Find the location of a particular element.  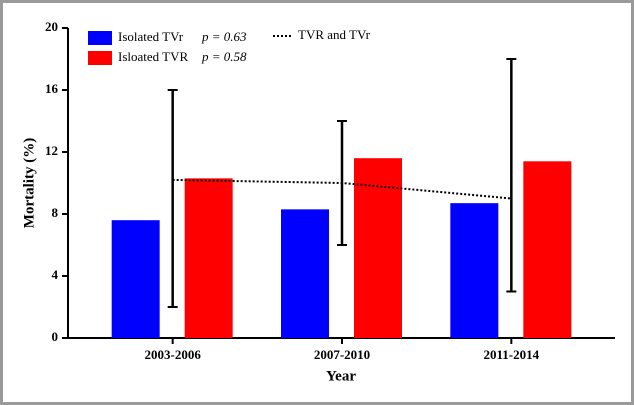

y-tick-label: 16 is located at coordinates (52, 88).